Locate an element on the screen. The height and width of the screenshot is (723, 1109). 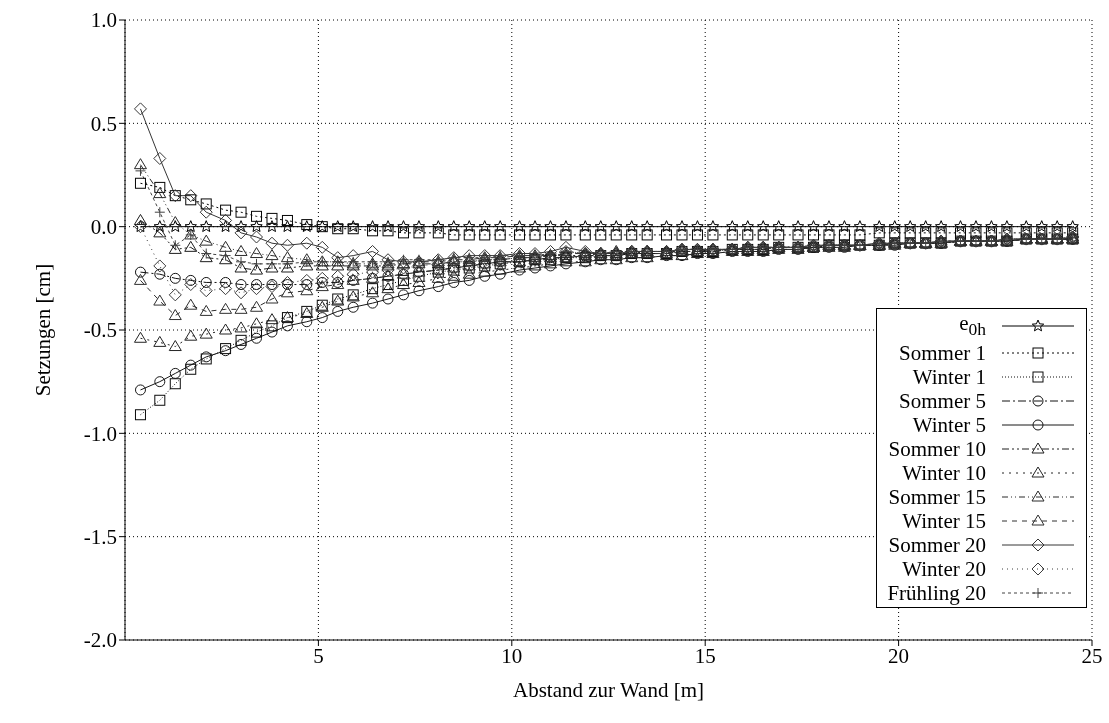
legend-label: Sommer 5 is located at coordinates (942, 401).